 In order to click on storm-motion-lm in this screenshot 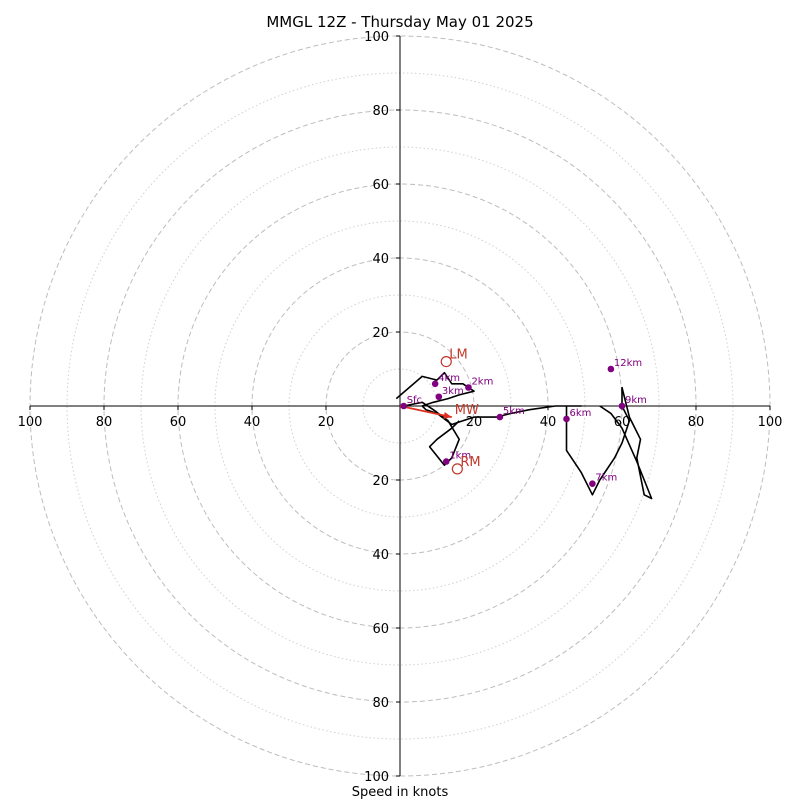, I will do `click(446, 362)`.